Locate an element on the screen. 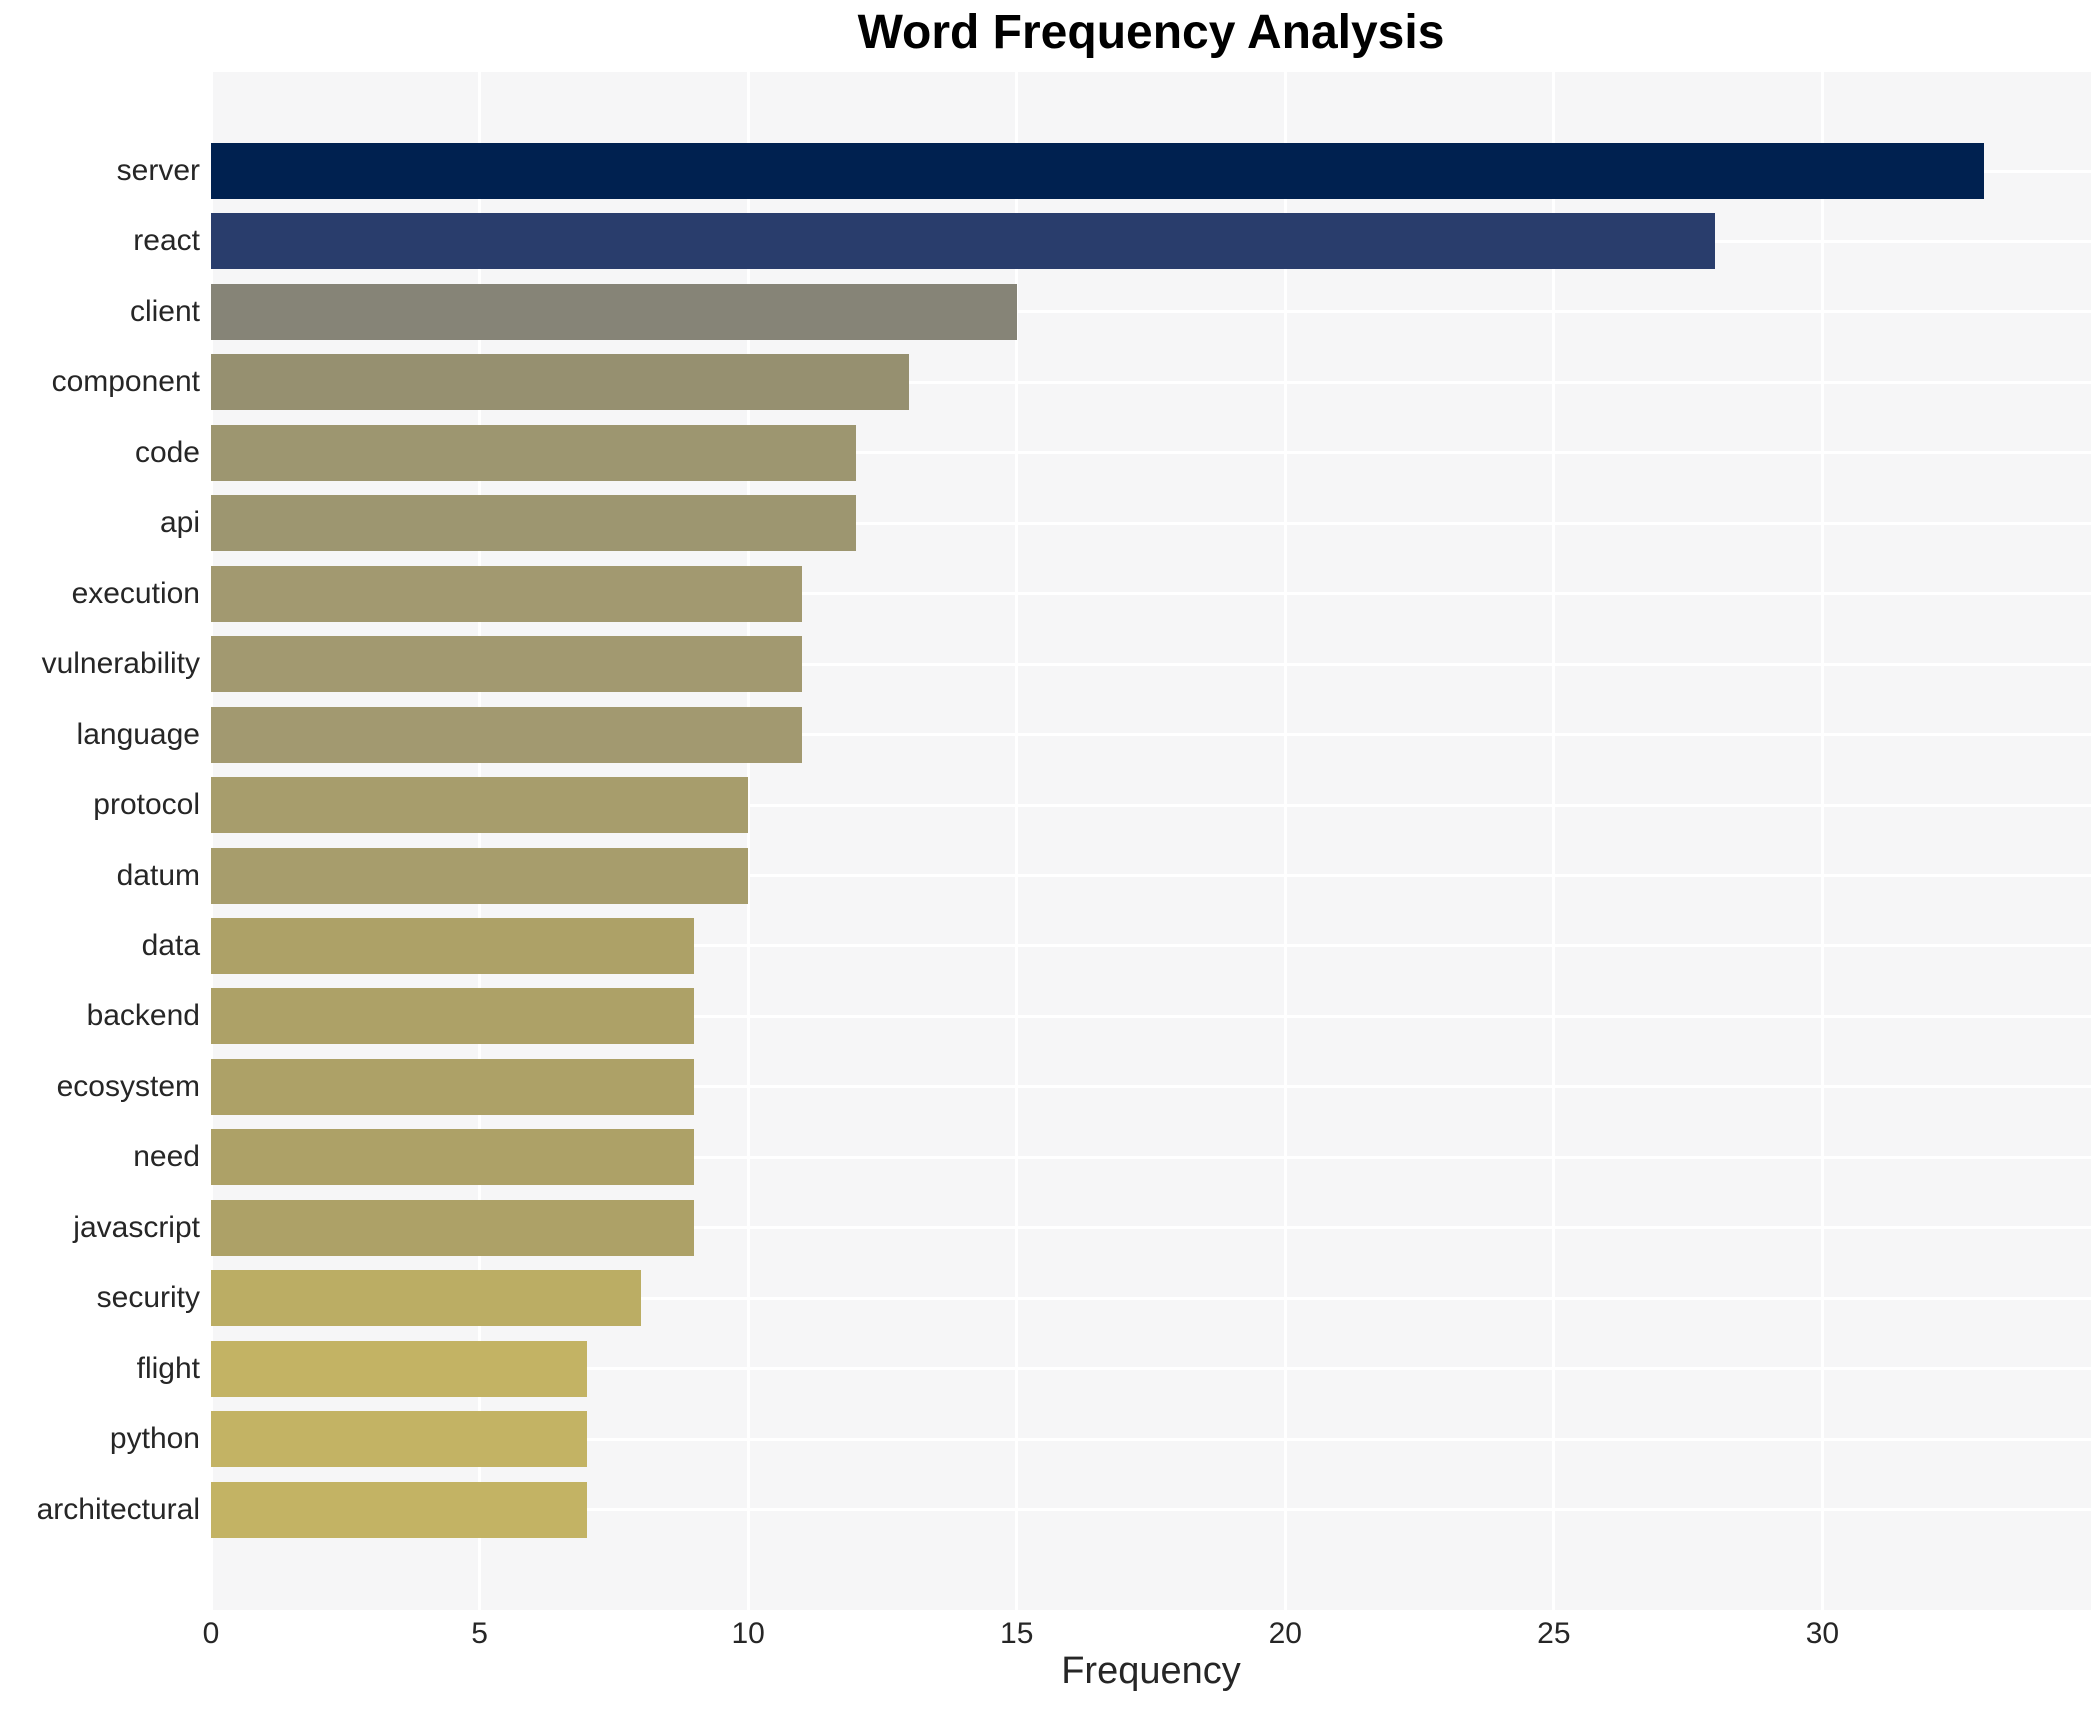 The height and width of the screenshot is (1710, 2091). x-tick-label-0: 0 is located at coordinates (211, 1633).